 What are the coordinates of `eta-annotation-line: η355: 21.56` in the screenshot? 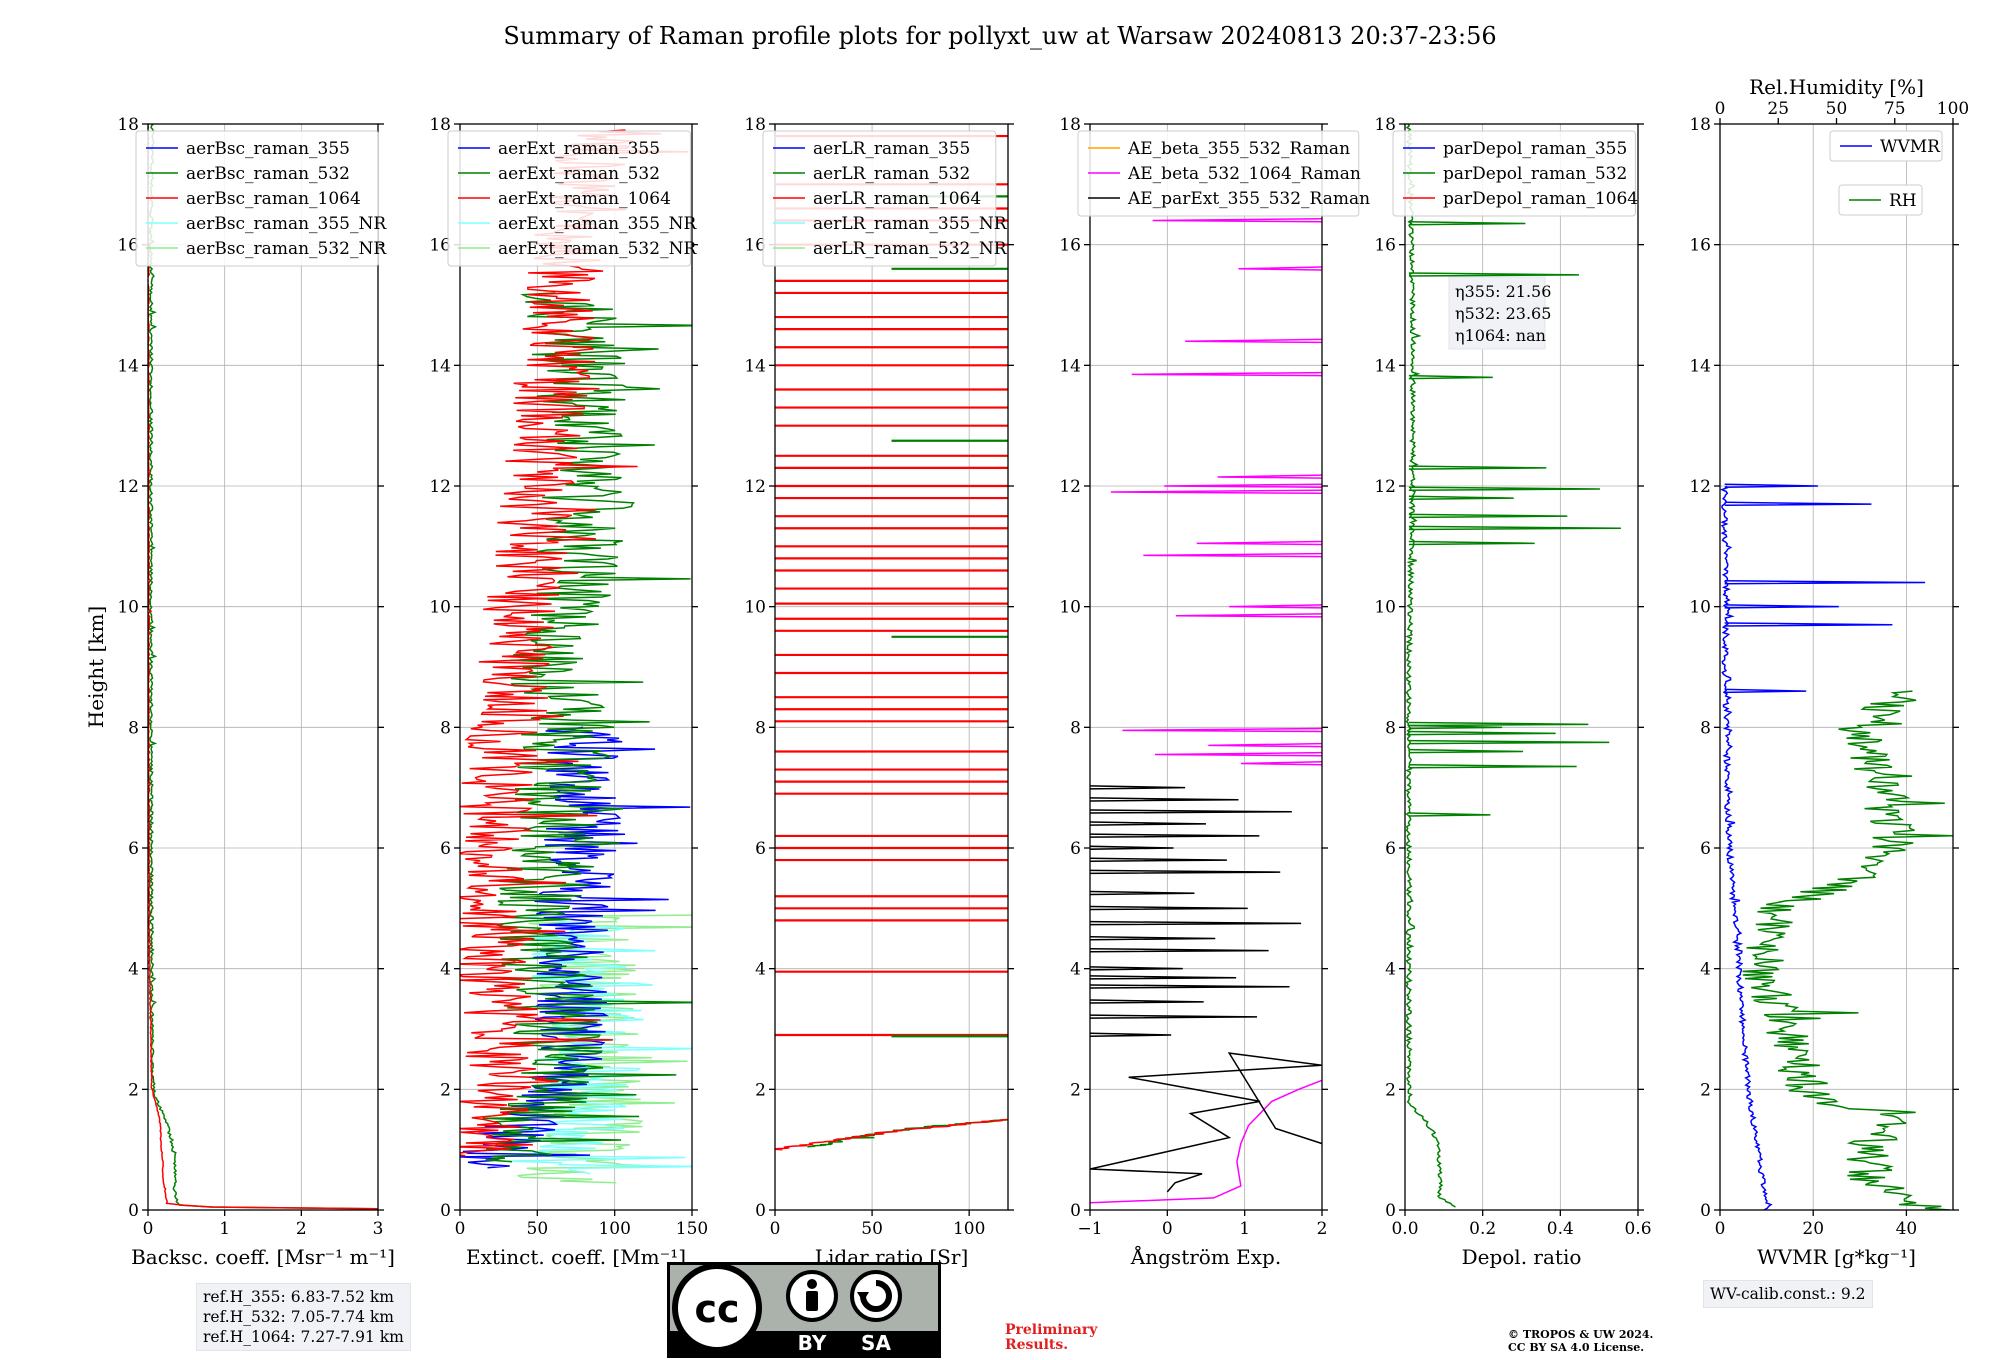 It's located at (1503, 291).